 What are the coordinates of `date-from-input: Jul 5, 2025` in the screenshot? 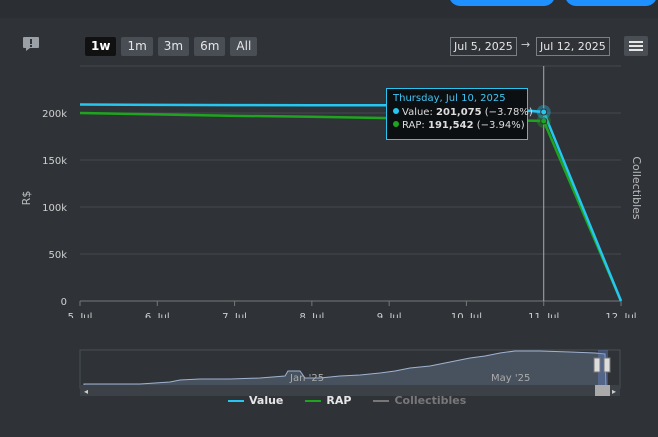 It's located at (483, 46).